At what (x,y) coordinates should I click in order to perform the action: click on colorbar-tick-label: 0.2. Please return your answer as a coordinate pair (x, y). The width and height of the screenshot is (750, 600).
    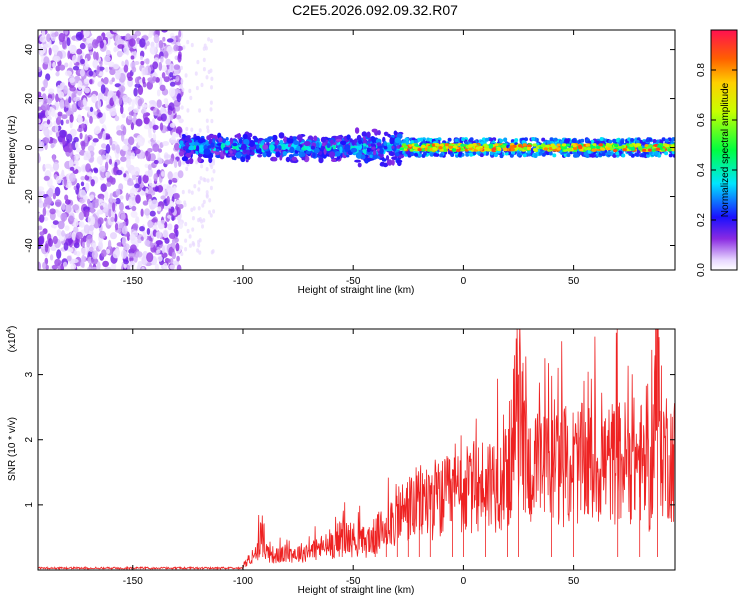
    Looking at the image, I should click on (701, 220).